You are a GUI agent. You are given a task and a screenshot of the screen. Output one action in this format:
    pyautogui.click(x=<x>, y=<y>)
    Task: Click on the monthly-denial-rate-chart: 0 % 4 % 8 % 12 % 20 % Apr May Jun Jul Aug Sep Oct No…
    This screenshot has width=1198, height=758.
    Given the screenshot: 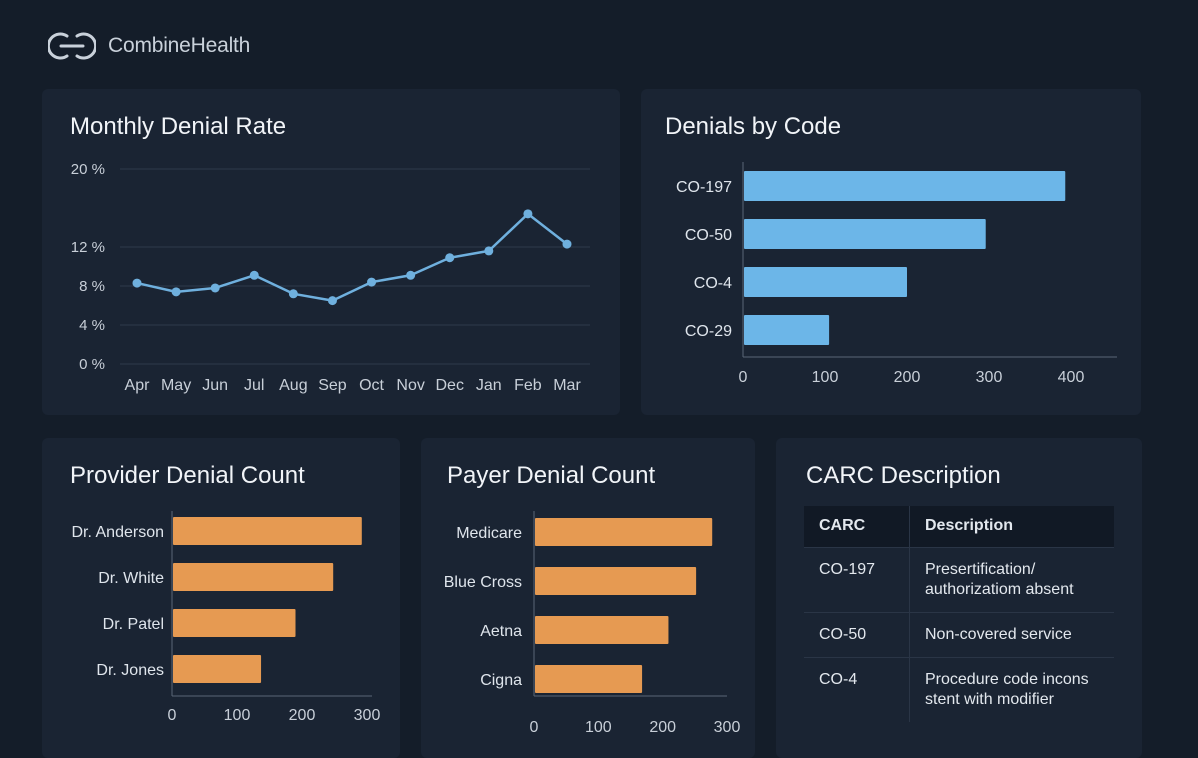 What is the action you would take?
    pyautogui.click(x=330, y=277)
    